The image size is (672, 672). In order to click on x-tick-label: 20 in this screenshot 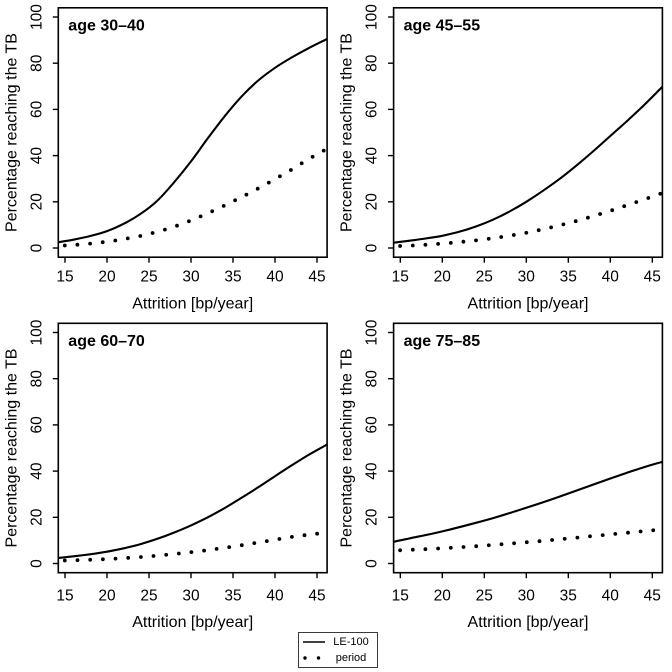, I will do `click(107, 277)`.